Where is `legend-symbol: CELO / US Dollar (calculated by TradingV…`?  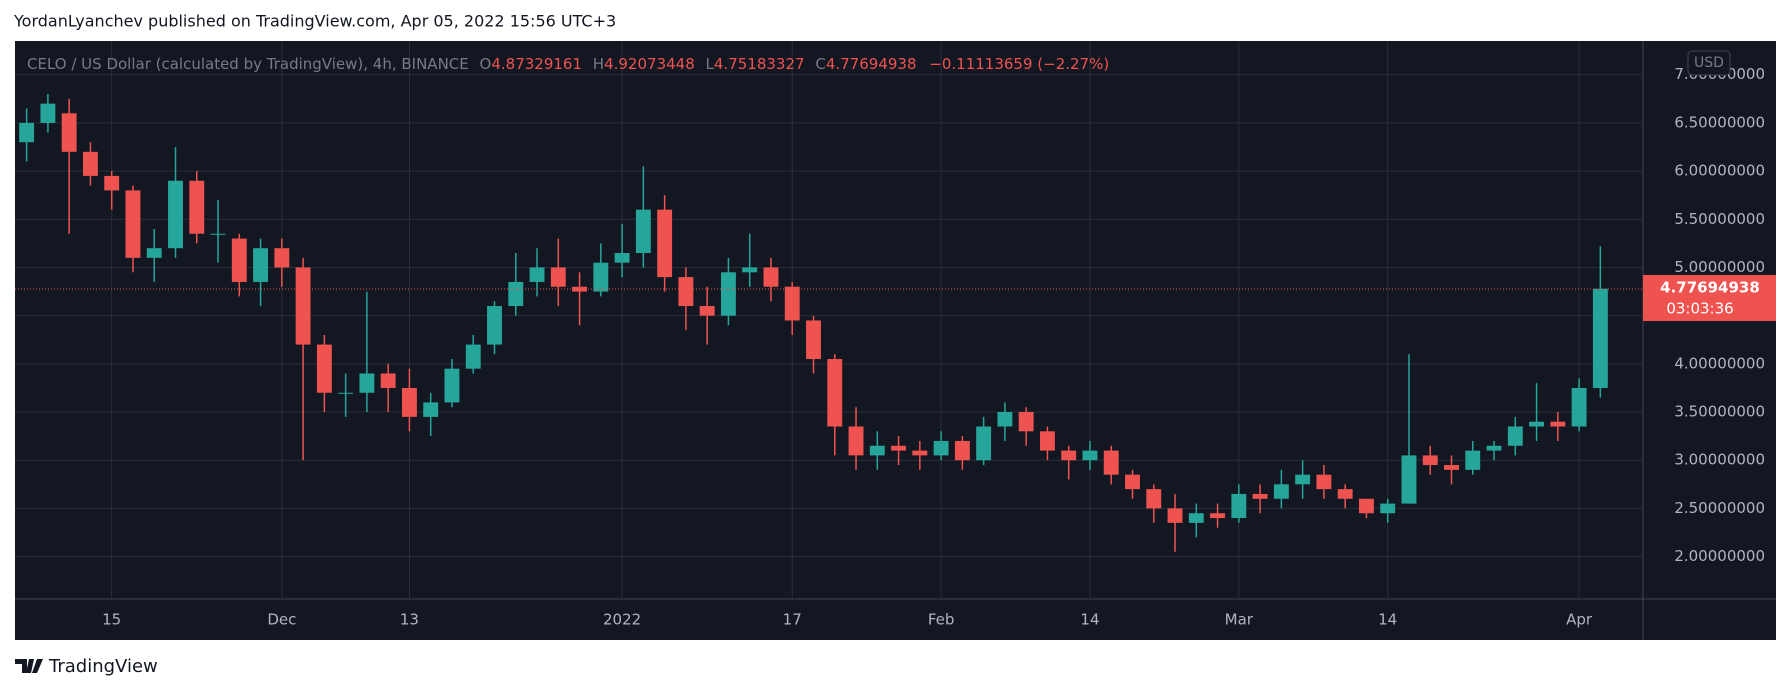 legend-symbol: CELO / US Dollar (calculated by TradingV… is located at coordinates (248, 64).